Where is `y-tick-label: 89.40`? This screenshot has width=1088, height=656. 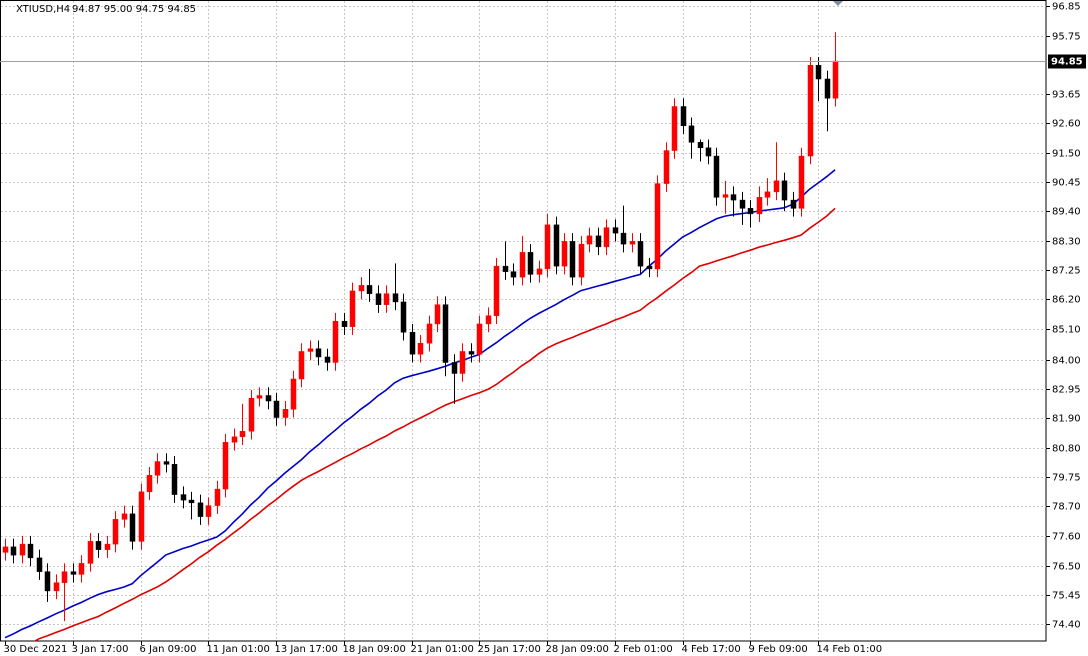 y-tick-label: 89.40 is located at coordinates (1066, 212).